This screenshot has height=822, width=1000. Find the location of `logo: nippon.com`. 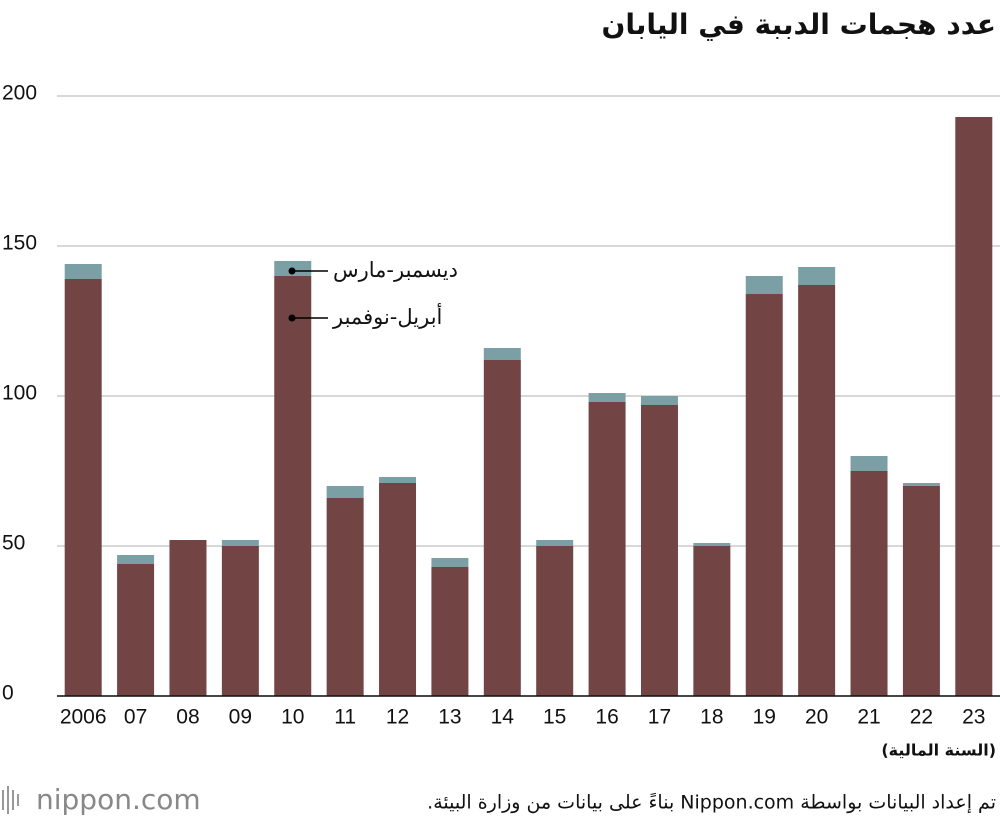

logo: nippon.com is located at coordinates (118, 799).